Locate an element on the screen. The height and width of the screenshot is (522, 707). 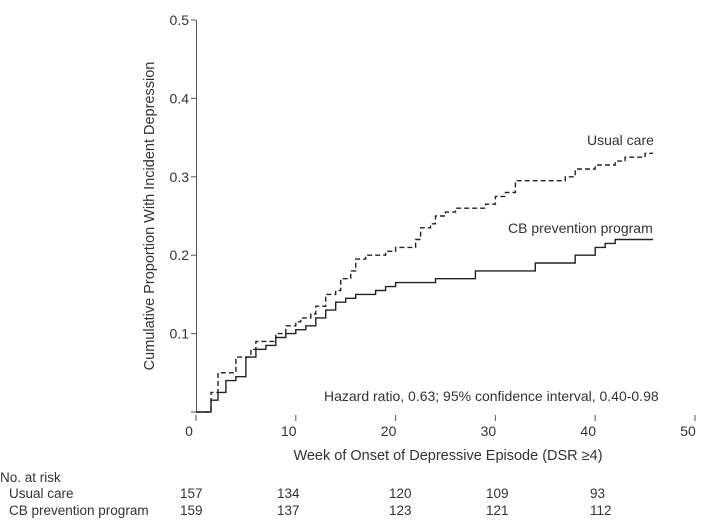
x-tick-label: 0 is located at coordinates (189, 431).